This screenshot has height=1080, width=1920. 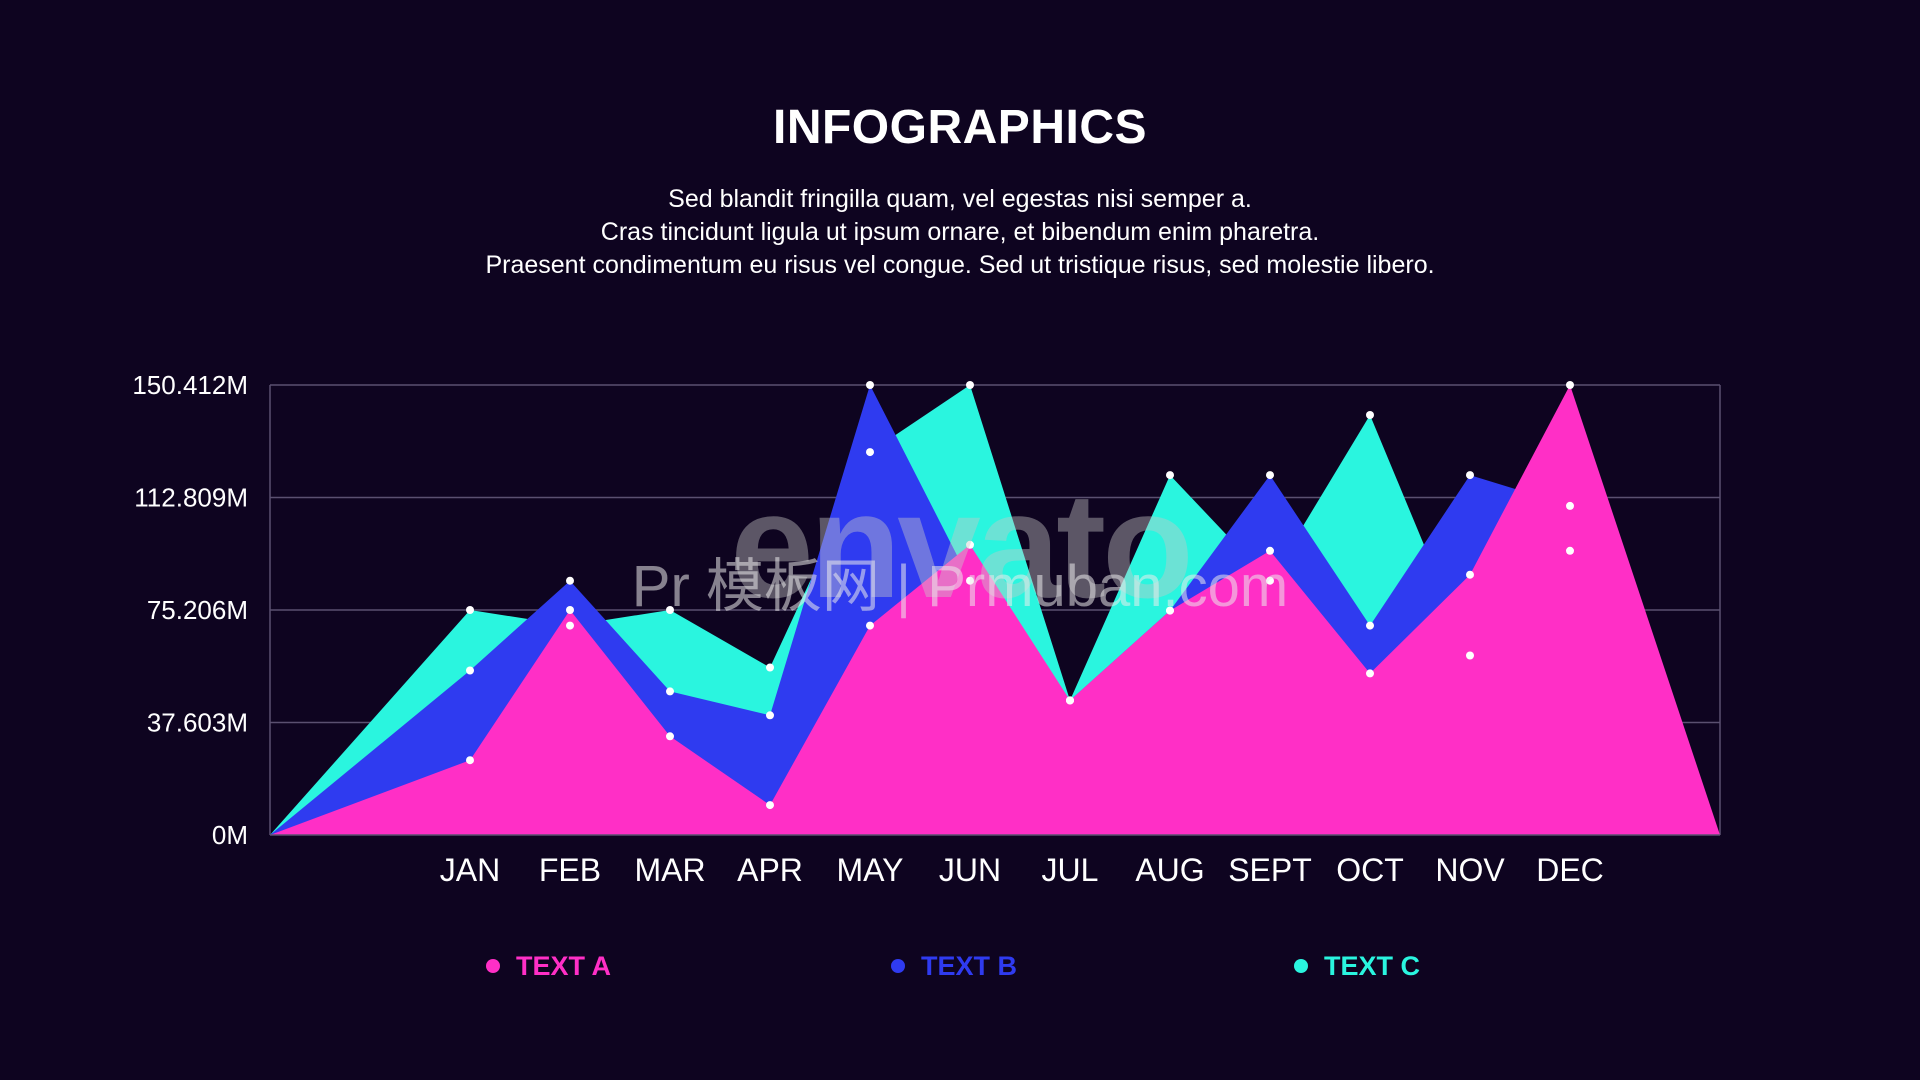 I want to click on y-tick-label: 75.206M, so click(x=197, y=610).